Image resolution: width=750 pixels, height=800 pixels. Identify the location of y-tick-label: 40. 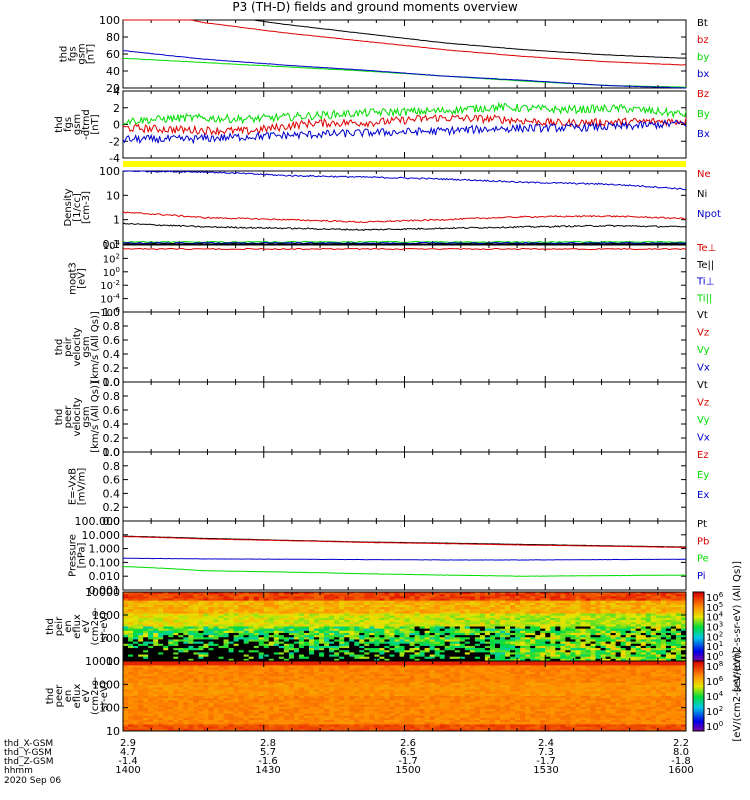
(113, 71).